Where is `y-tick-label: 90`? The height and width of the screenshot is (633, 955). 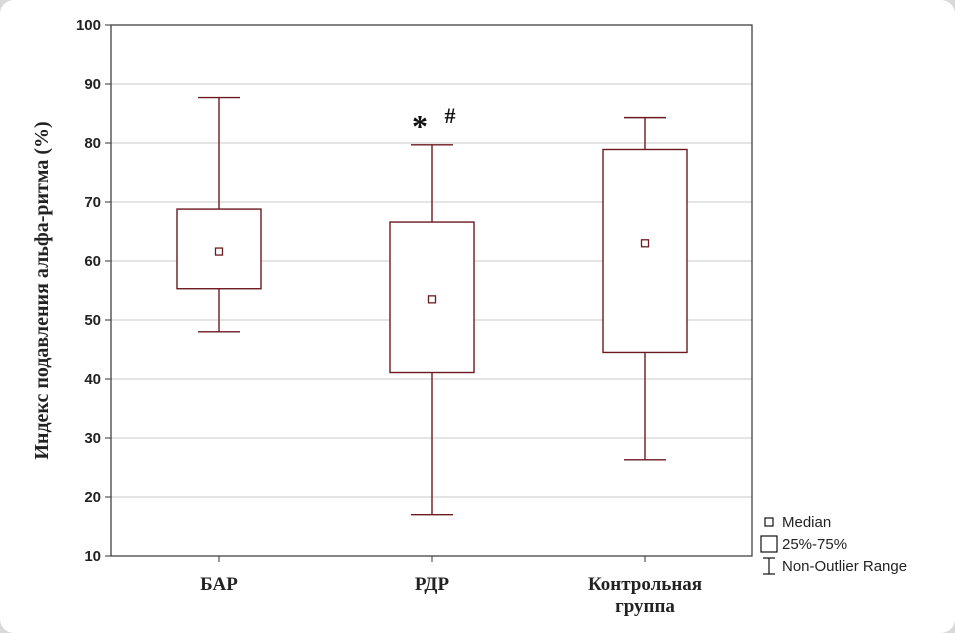 y-tick-label: 90 is located at coordinates (92, 84).